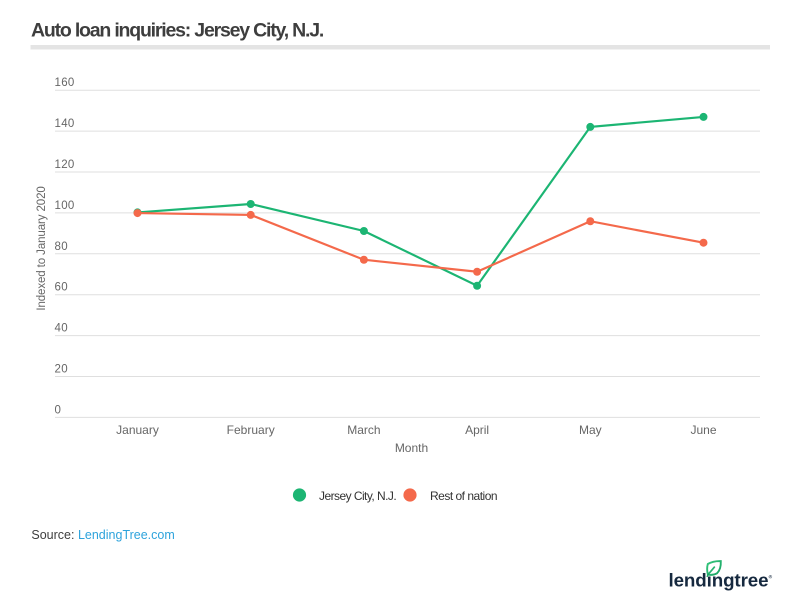  What do you see at coordinates (42, 248) in the screenshot?
I see `svg-text: Indexed to January 2020` at bounding box center [42, 248].